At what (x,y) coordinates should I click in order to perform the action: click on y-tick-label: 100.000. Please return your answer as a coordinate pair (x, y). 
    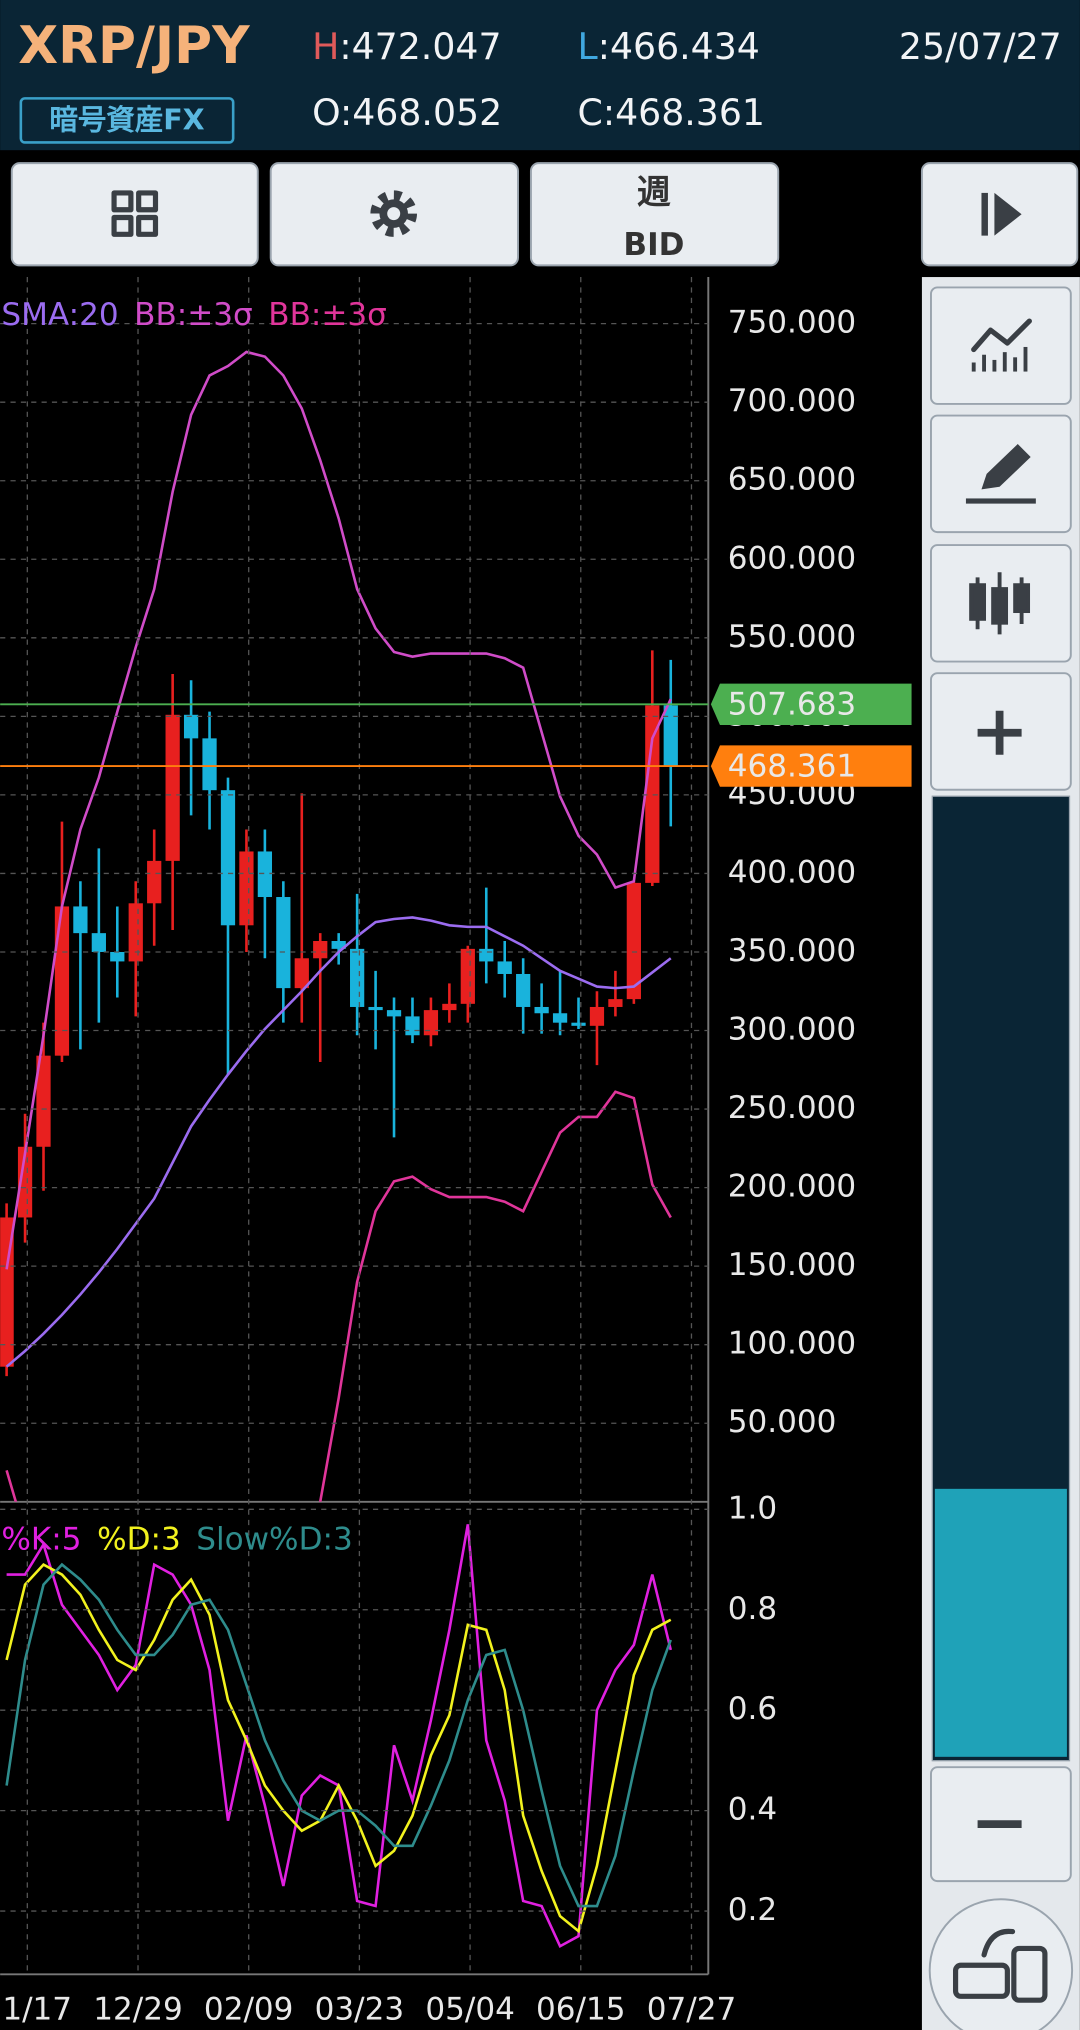
    Looking at the image, I should click on (792, 1344).